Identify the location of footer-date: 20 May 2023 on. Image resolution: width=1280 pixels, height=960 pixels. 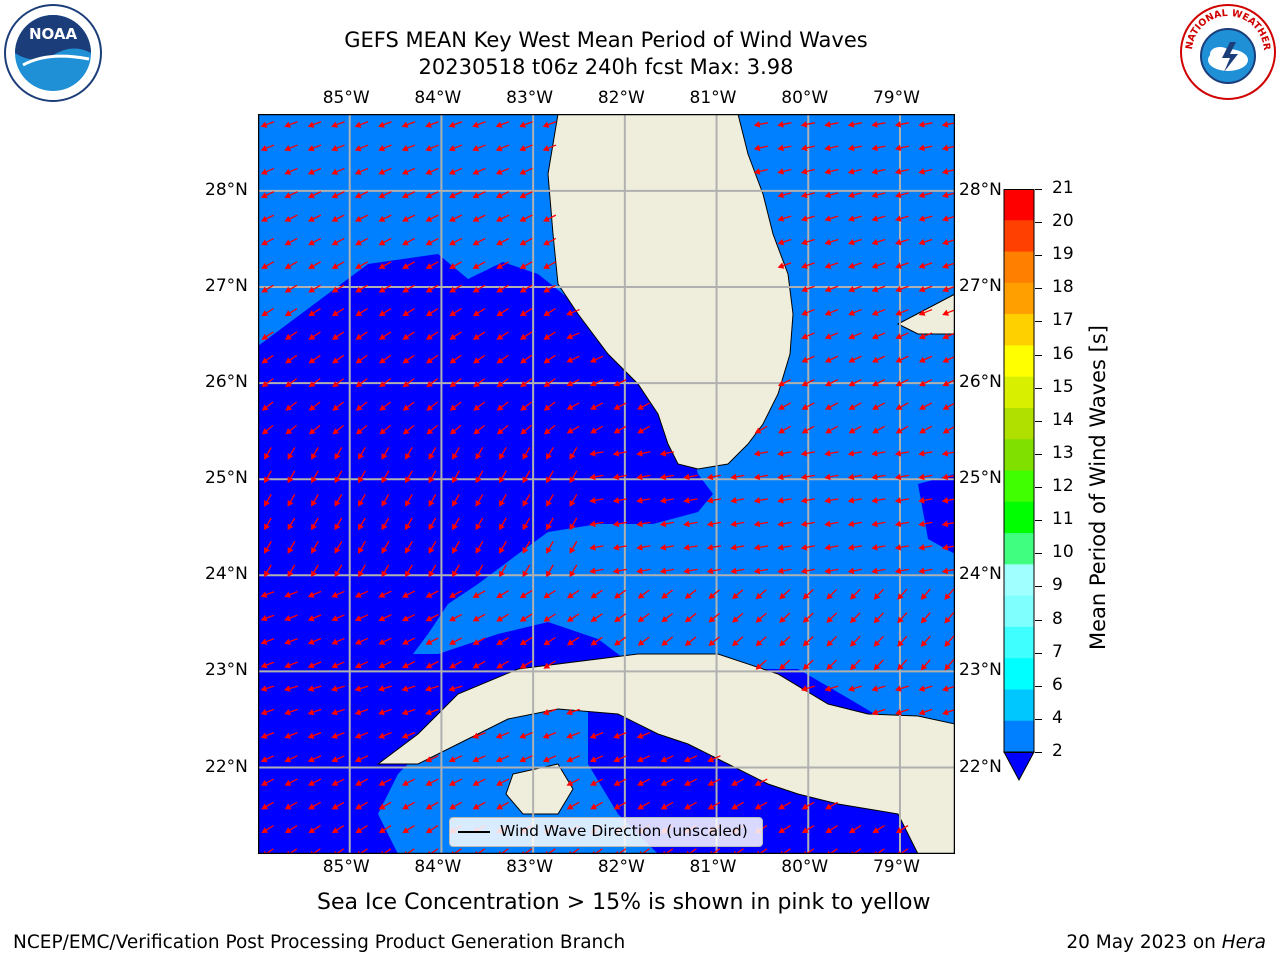
(1144, 942).